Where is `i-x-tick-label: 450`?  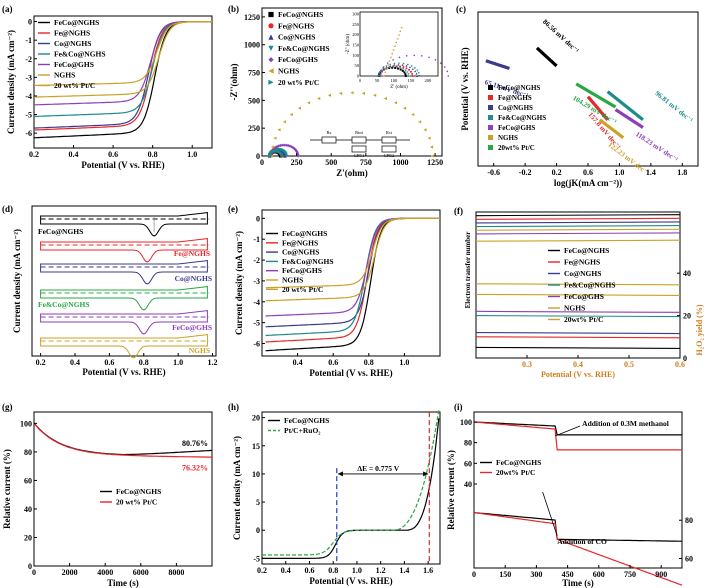 i-x-tick-label: 450 is located at coordinates (568, 574).